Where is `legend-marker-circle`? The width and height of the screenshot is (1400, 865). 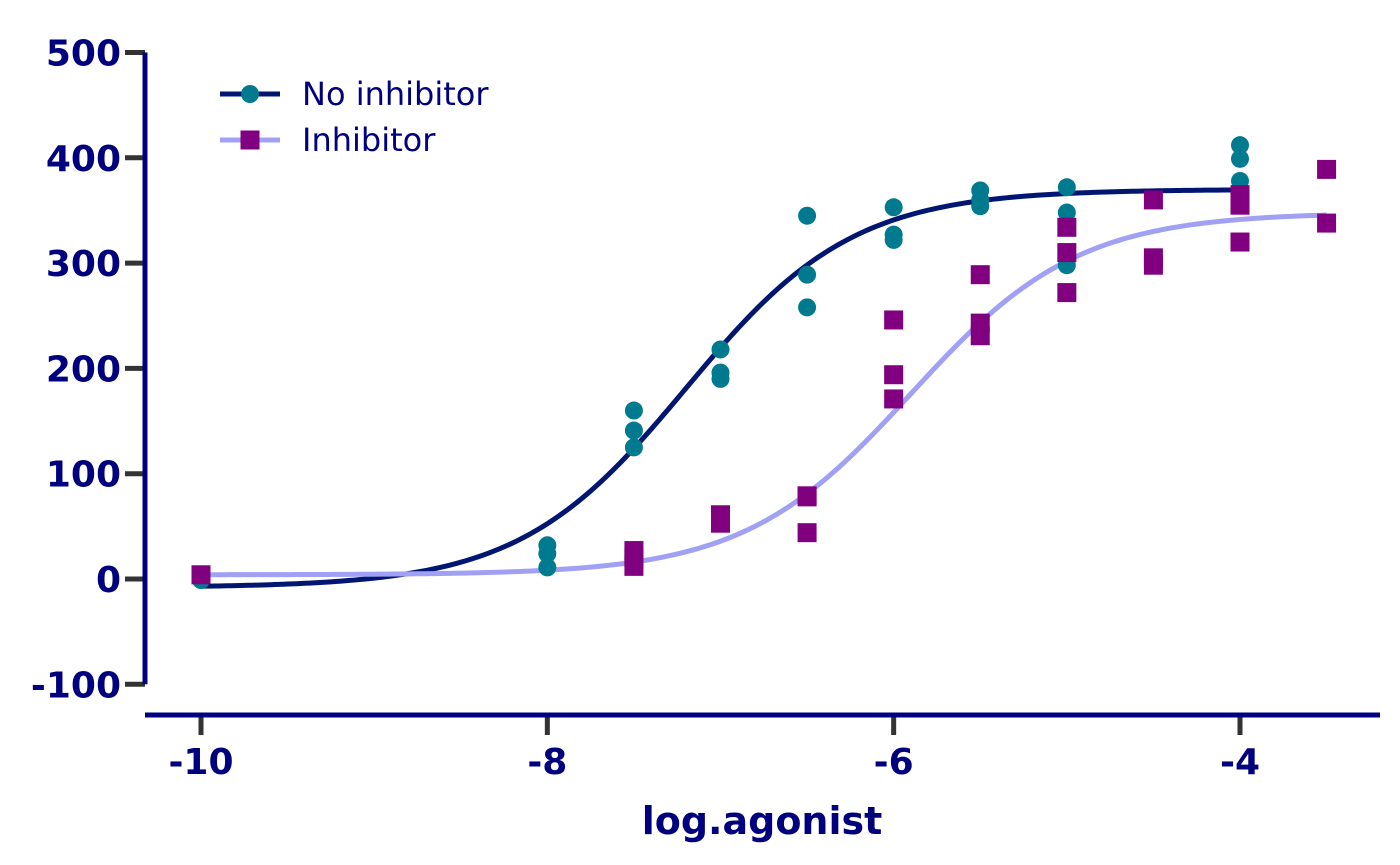
legend-marker-circle is located at coordinates (250, 94).